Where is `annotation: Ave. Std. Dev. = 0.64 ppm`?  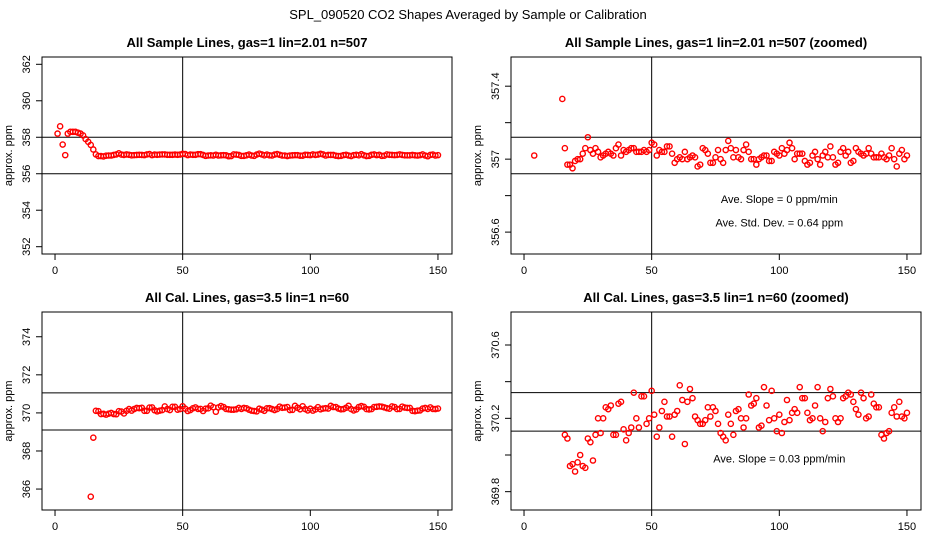
annotation: Ave. Std. Dev. = 0.64 ppm is located at coordinates (779, 224).